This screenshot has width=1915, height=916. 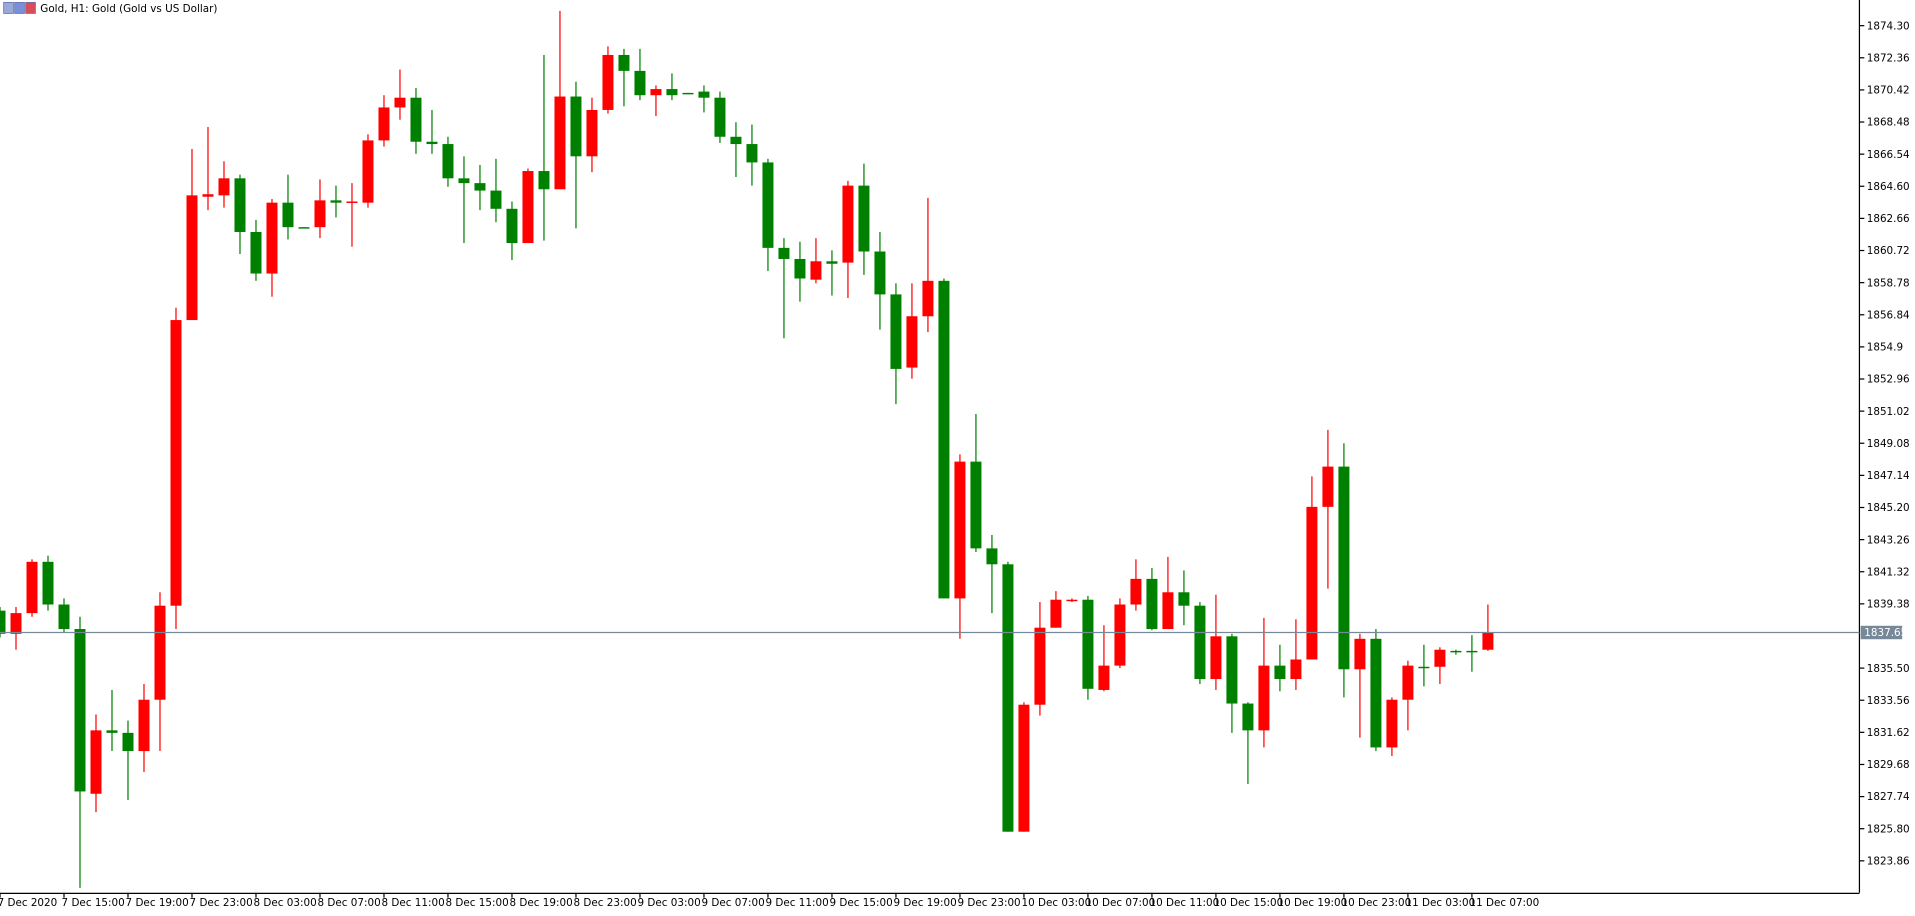 I want to click on y-tick-label: 1849.08, so click(x=1888, y=444).